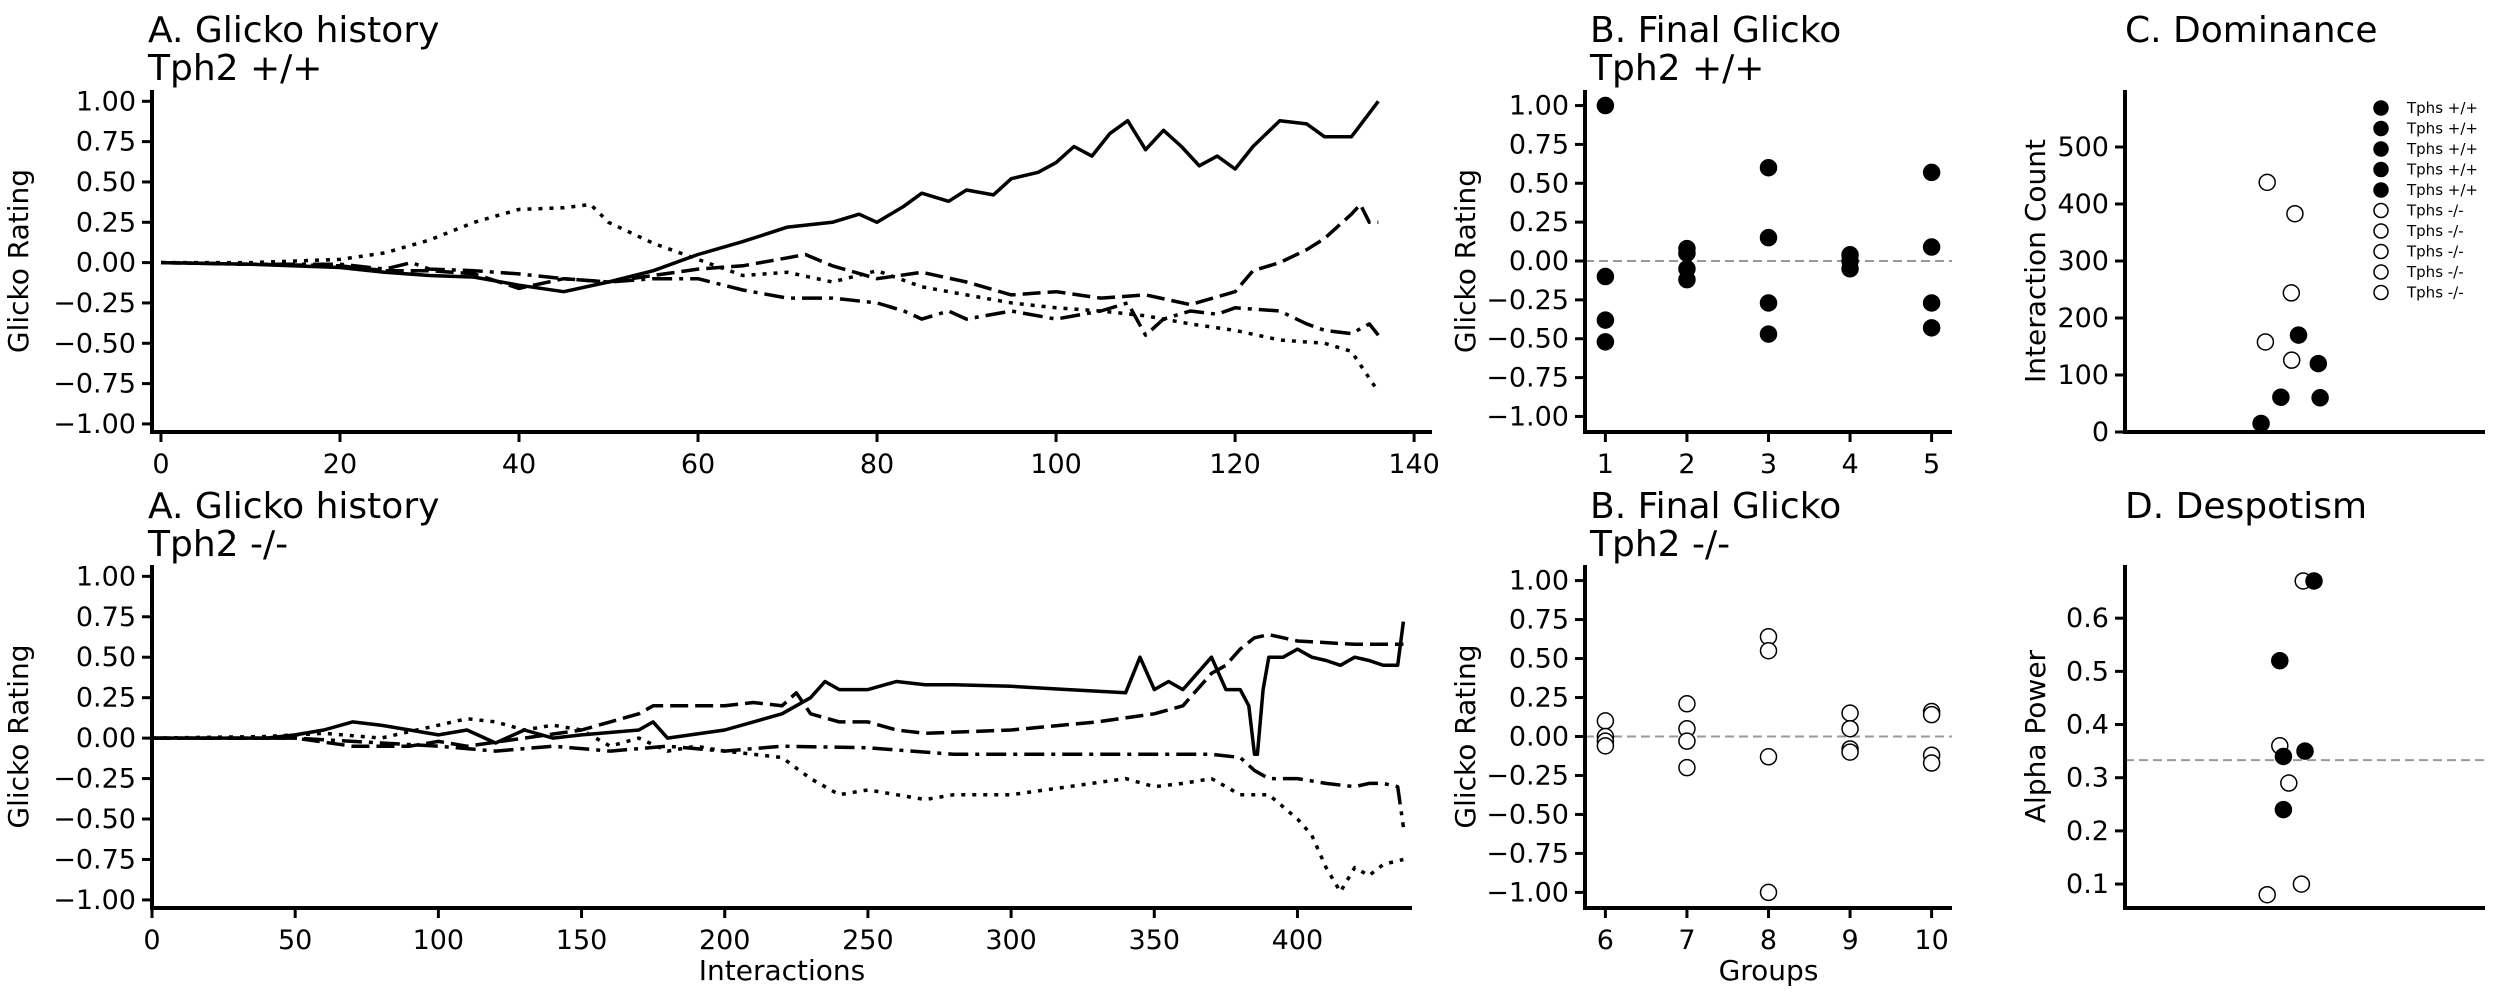 This screenshot has height=1000, width=2500. Describe the element at coordinates (160, 464) in the screenshot. I see `x-tick-label: 0` at that location.